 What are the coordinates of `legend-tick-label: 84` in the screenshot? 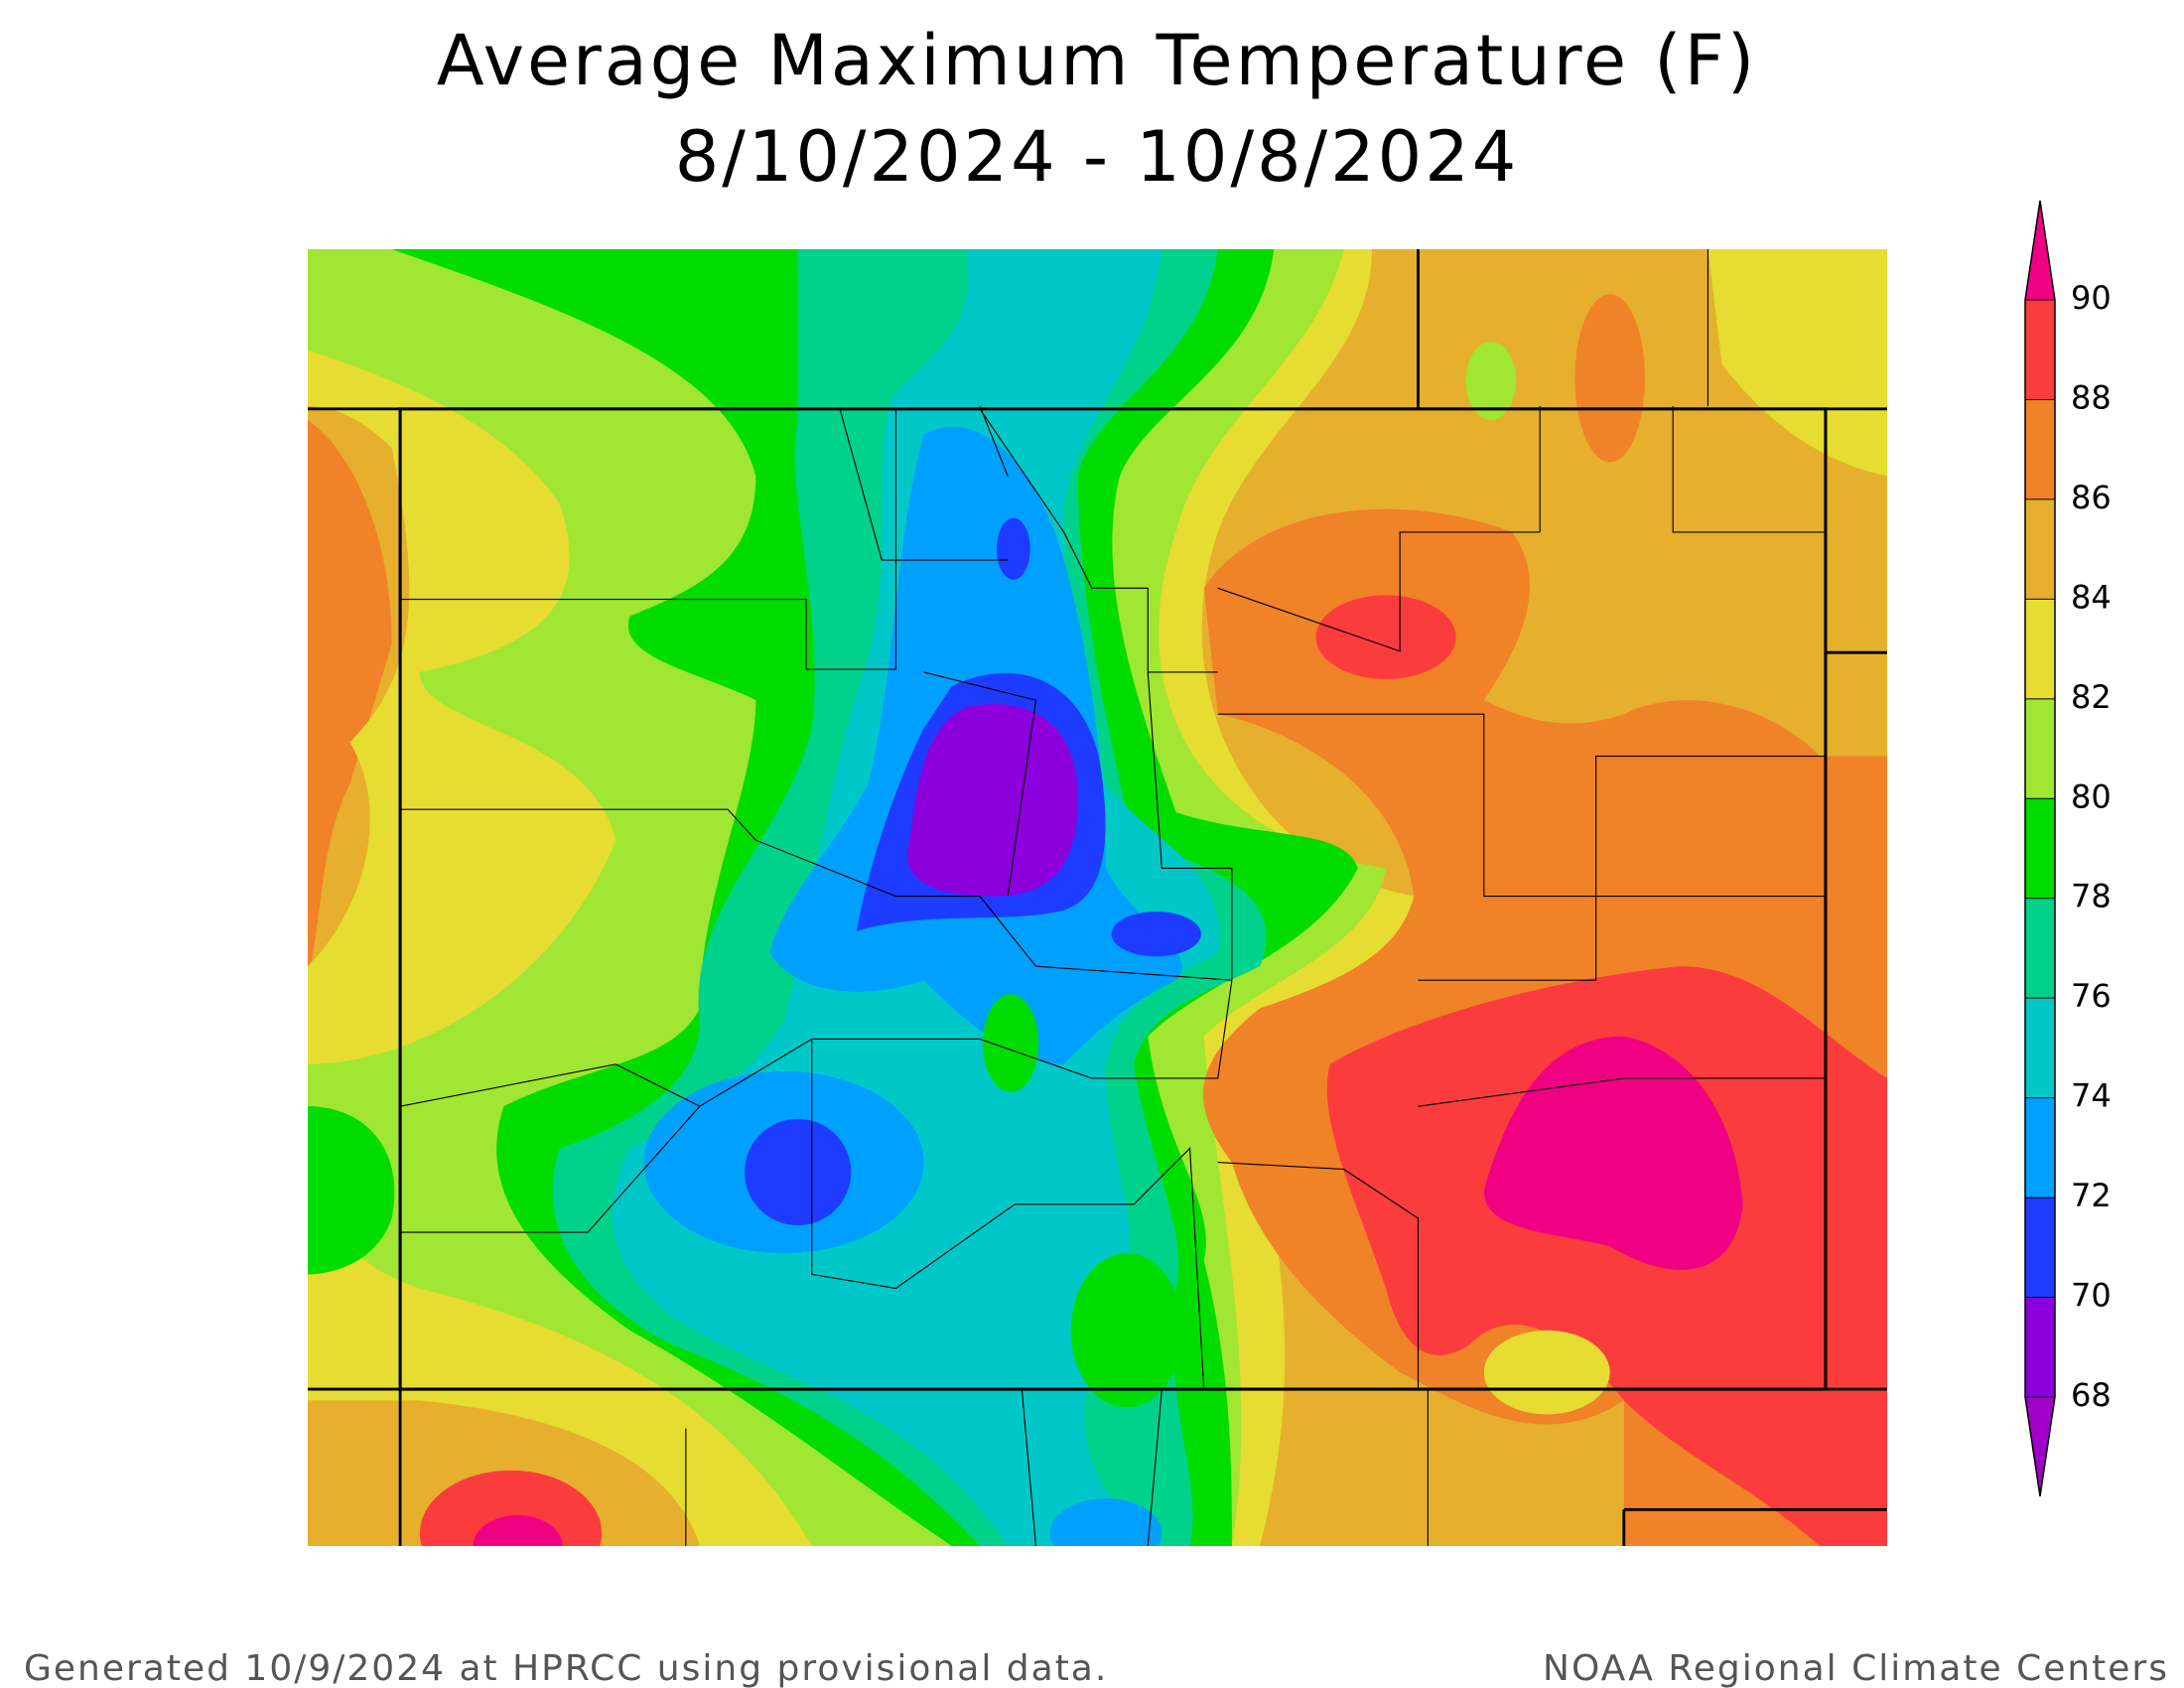 It's located at (2091, 597).